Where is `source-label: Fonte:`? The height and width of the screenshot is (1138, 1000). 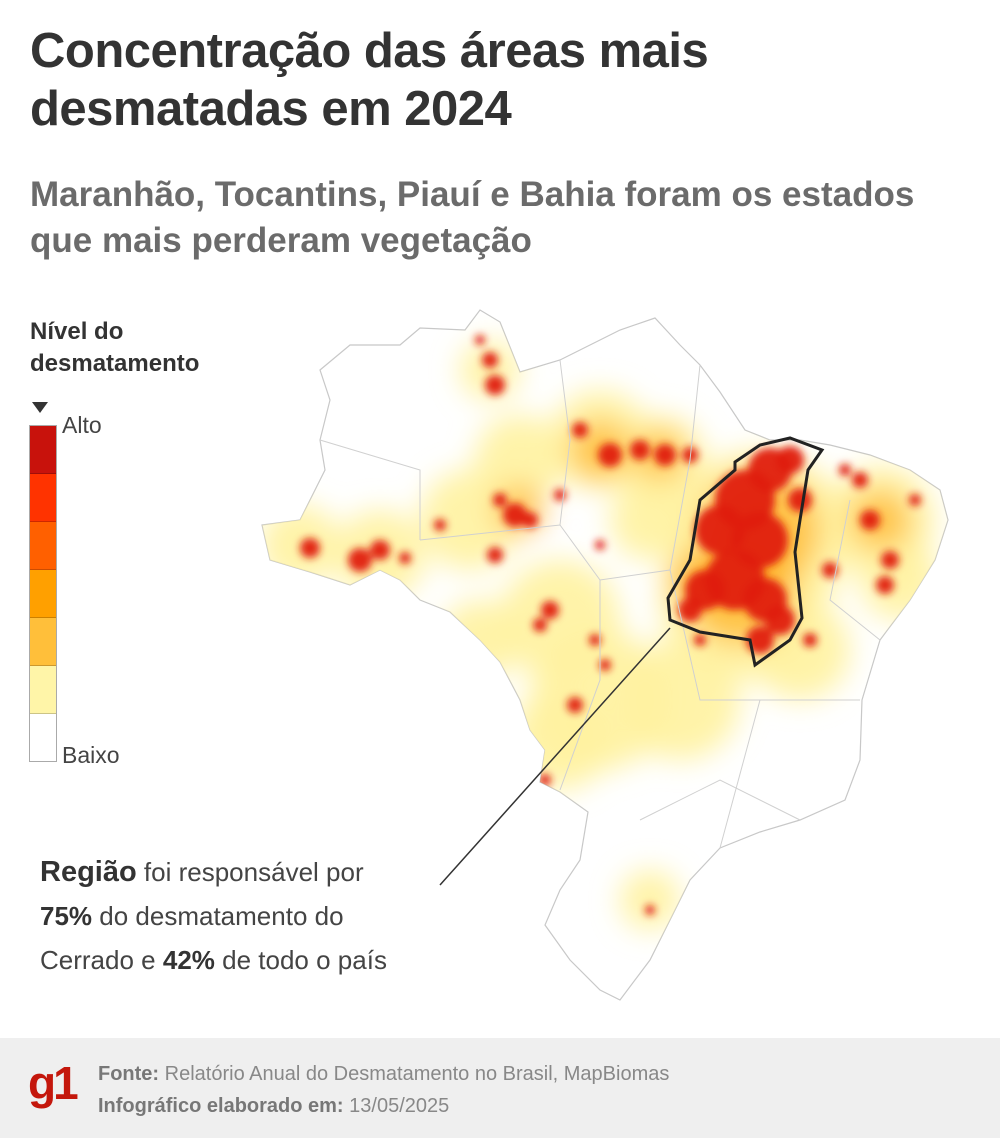 source-label: Fonte: is located at coordinates (129, 1074).